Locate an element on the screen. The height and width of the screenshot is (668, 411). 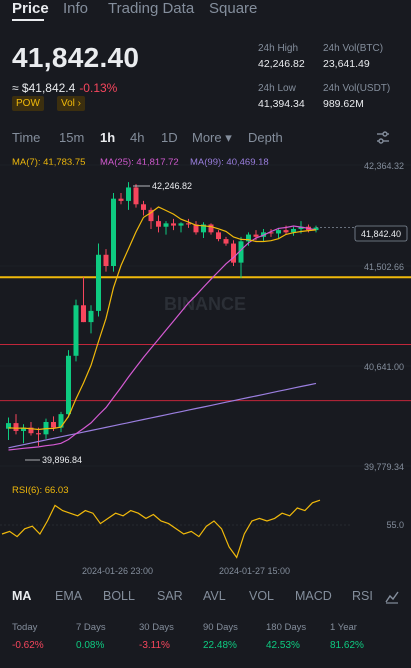
indicator-settings-icon is located at coordinates (392, 598).